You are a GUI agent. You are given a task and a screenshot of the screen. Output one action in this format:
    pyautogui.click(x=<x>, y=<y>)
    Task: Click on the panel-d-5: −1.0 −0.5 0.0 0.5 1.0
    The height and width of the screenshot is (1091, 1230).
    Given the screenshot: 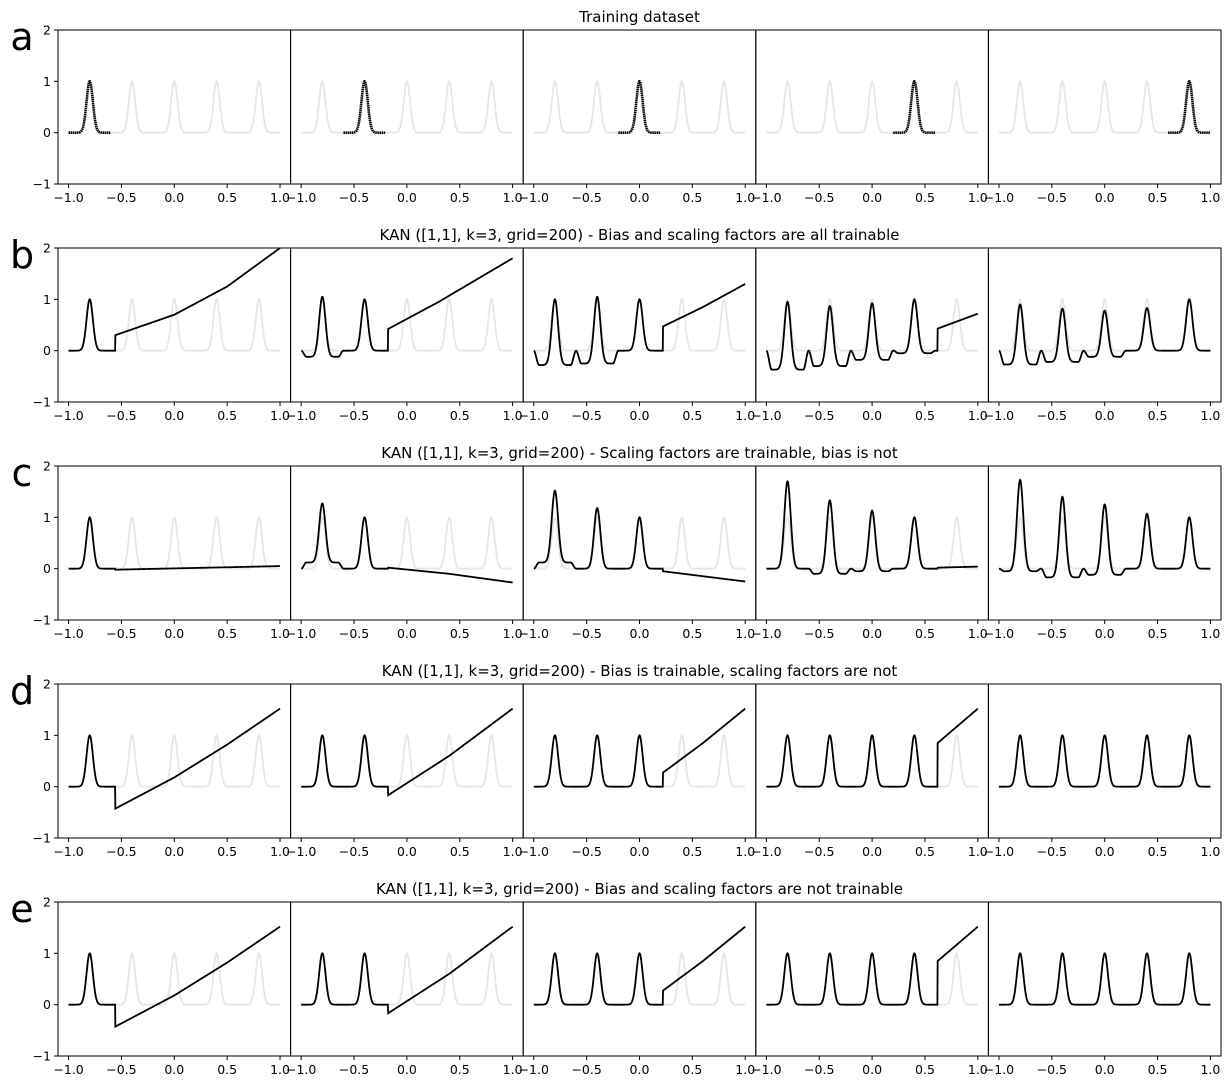 What is the action you would take?
    pyautogui.click(x=1103, y=771)
    